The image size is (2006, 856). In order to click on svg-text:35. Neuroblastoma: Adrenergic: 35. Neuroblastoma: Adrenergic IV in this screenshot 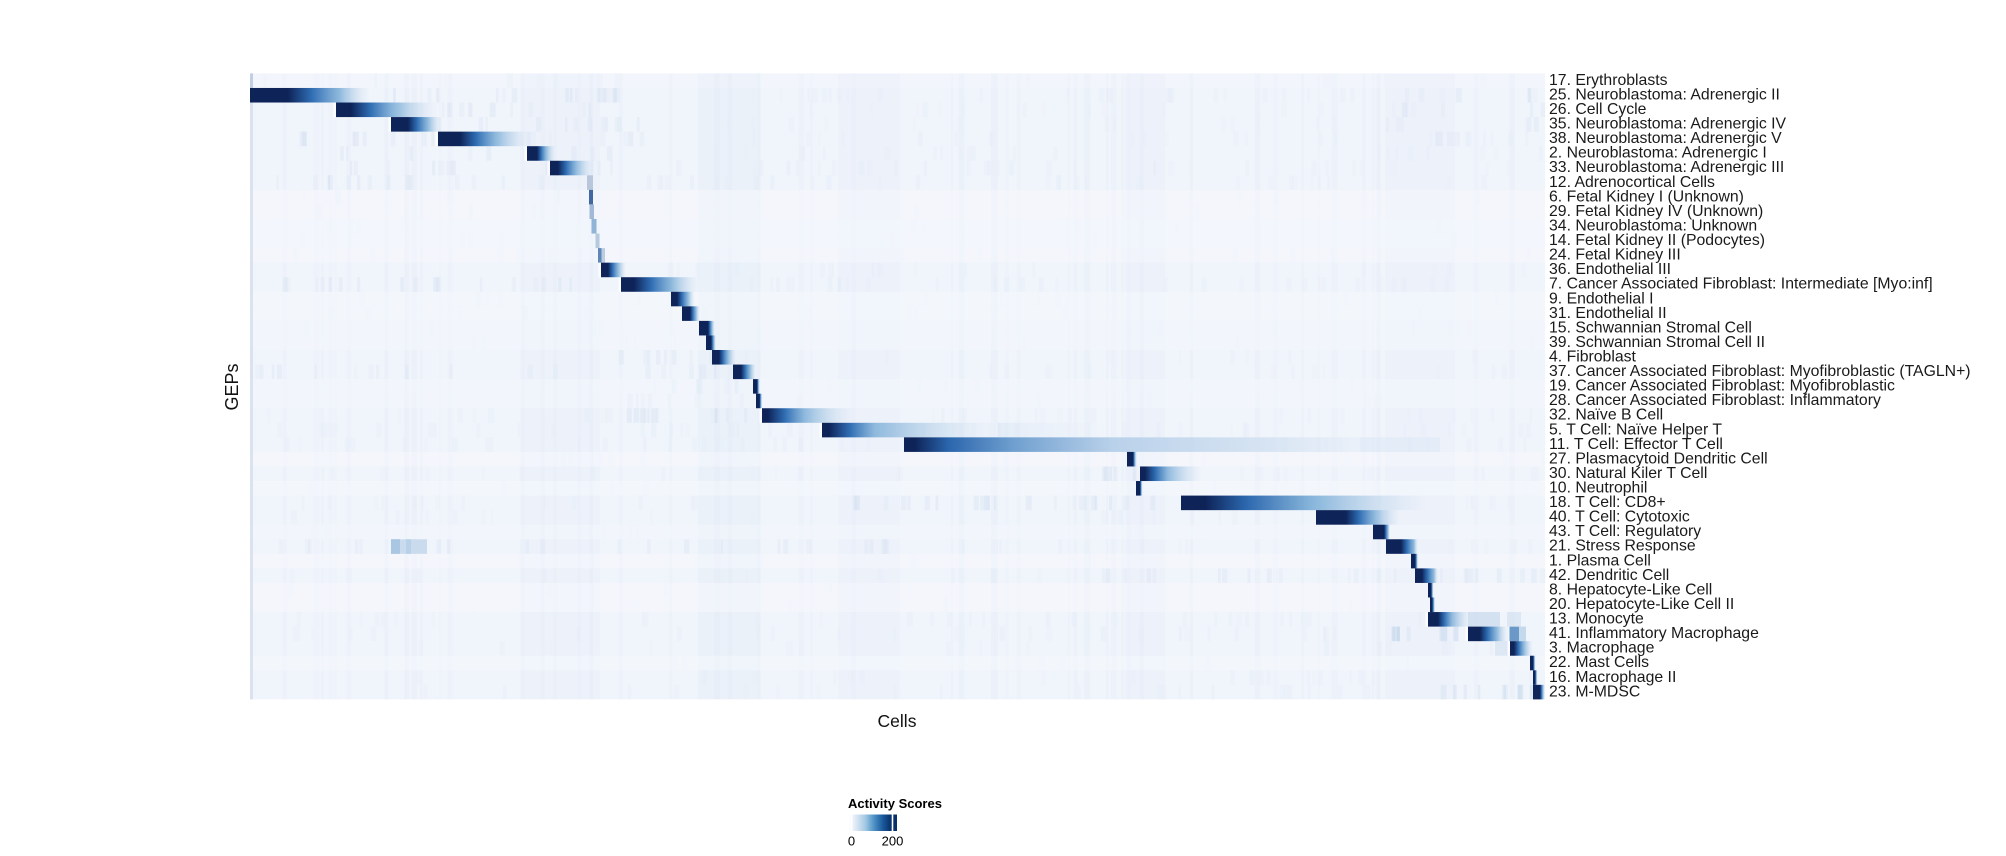, I will do `click(1668, 124)`.